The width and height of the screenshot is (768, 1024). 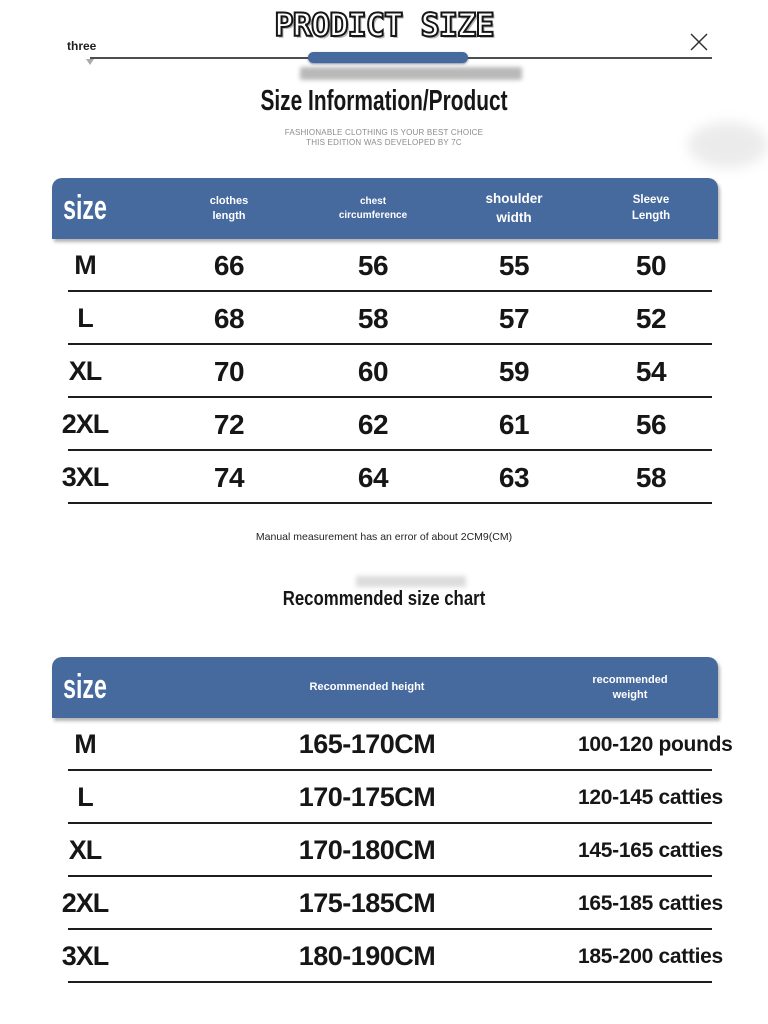 I want to click on table-row: L 170-175CM 120-145 catties, so click(x=387, y=797).